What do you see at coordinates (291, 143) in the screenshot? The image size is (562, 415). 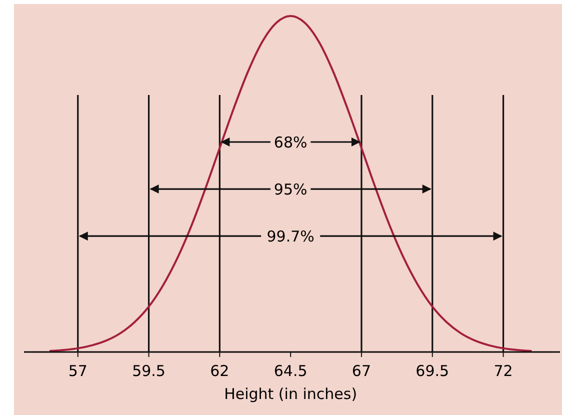 I see `annotation: 68%` at bounding box center [291, 143].